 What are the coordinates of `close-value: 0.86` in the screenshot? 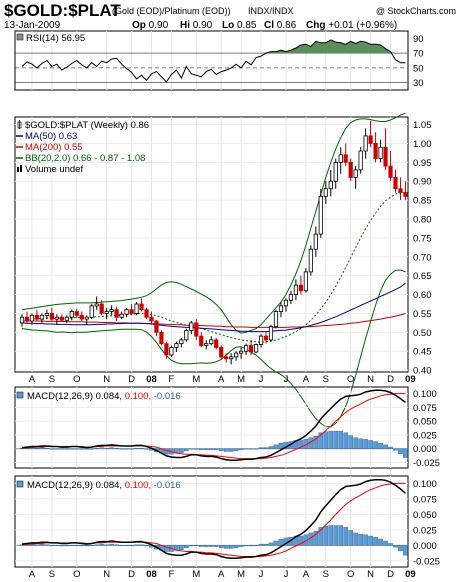 It's located at (287, 25).